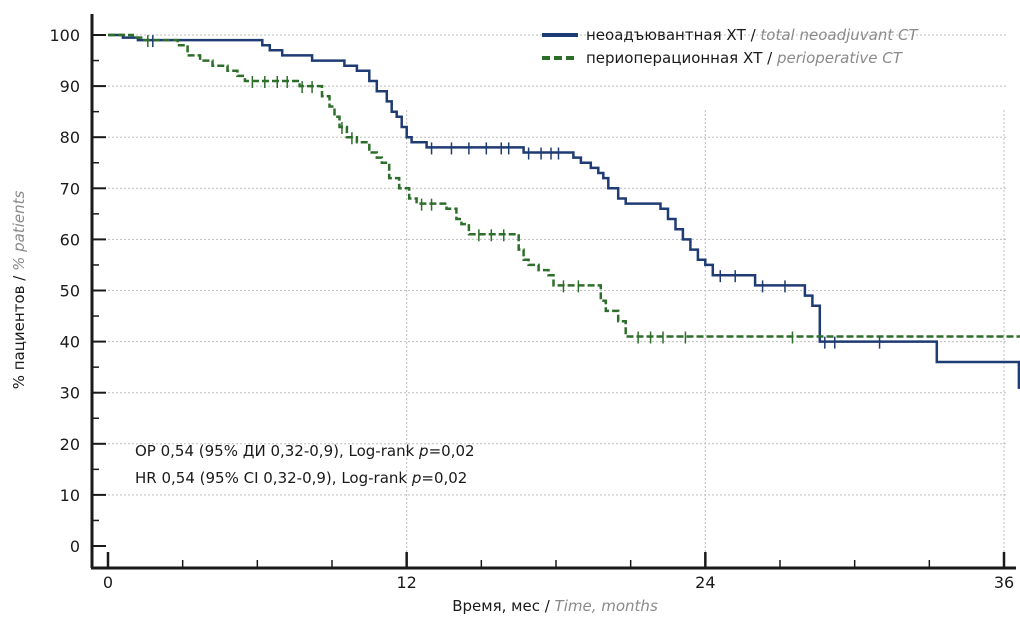 The height and width of the screenshot is (617, 1020). I want to click on y-tick-label-70: 70, so click(70, 188).